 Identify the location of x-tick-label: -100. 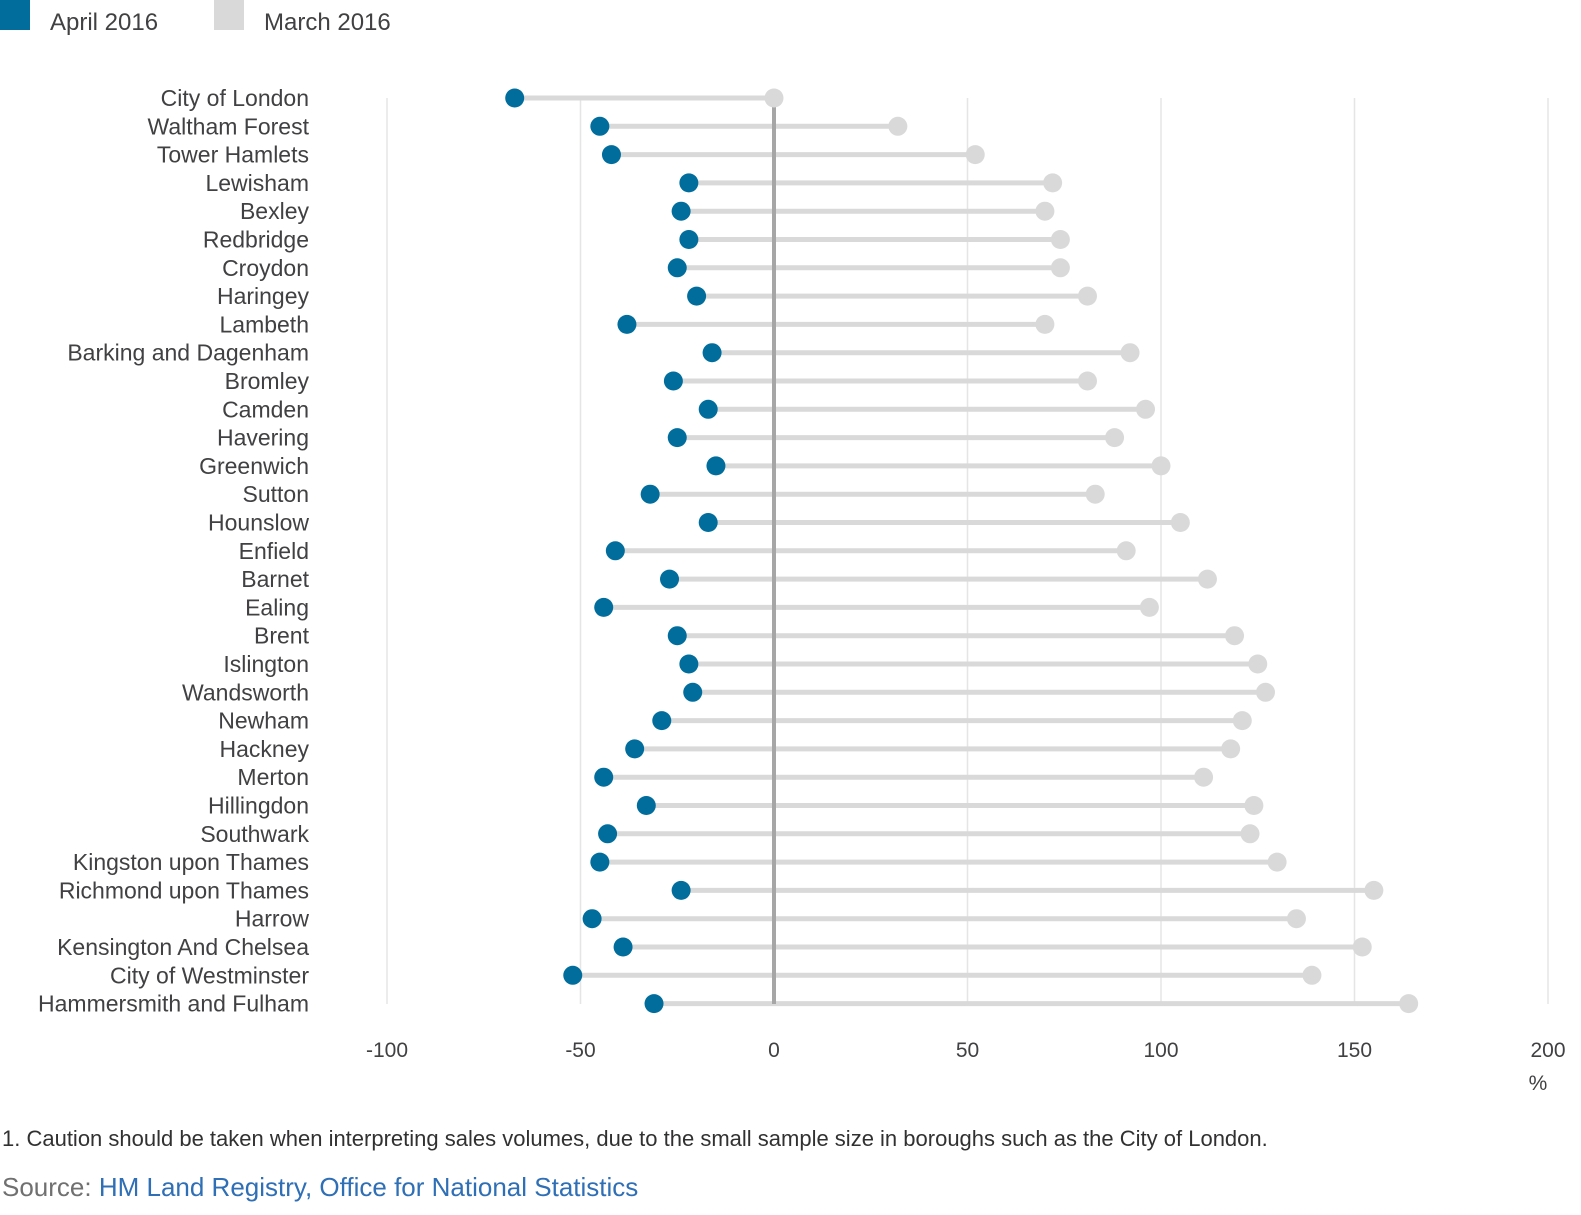
(387, 1050).